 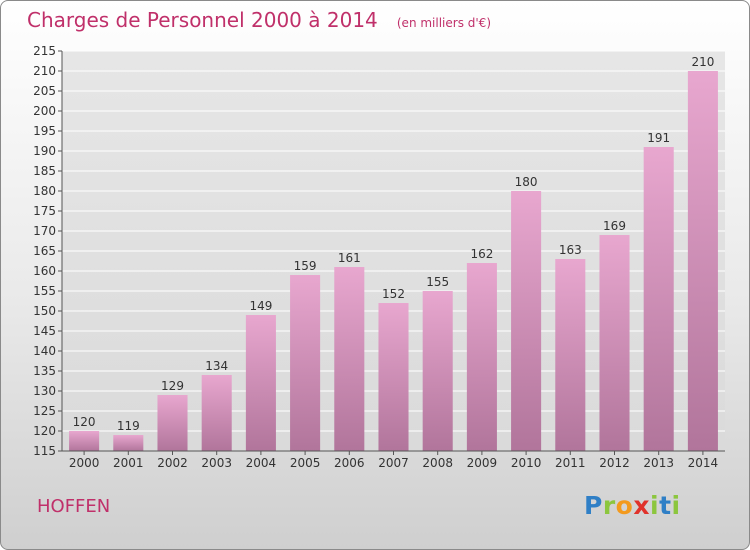 I want to click on bar-2014, so click(x=702, y=261).